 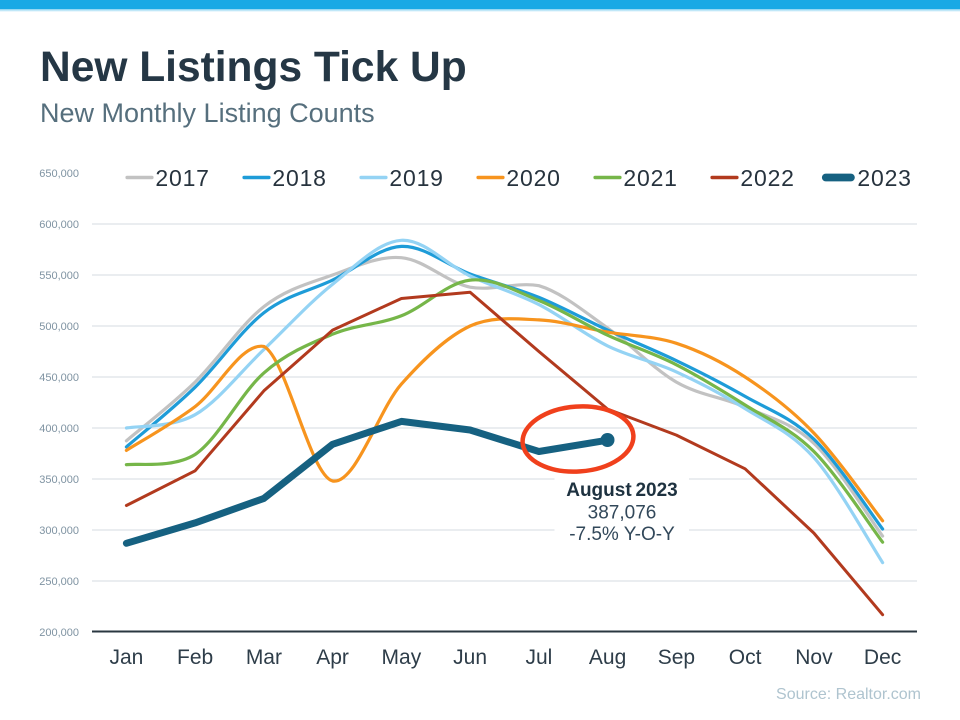 What do you see at coordinates (622, 490) in the screenshot?
I see `svg-text: August 2023` at bounding box center [622, 490].